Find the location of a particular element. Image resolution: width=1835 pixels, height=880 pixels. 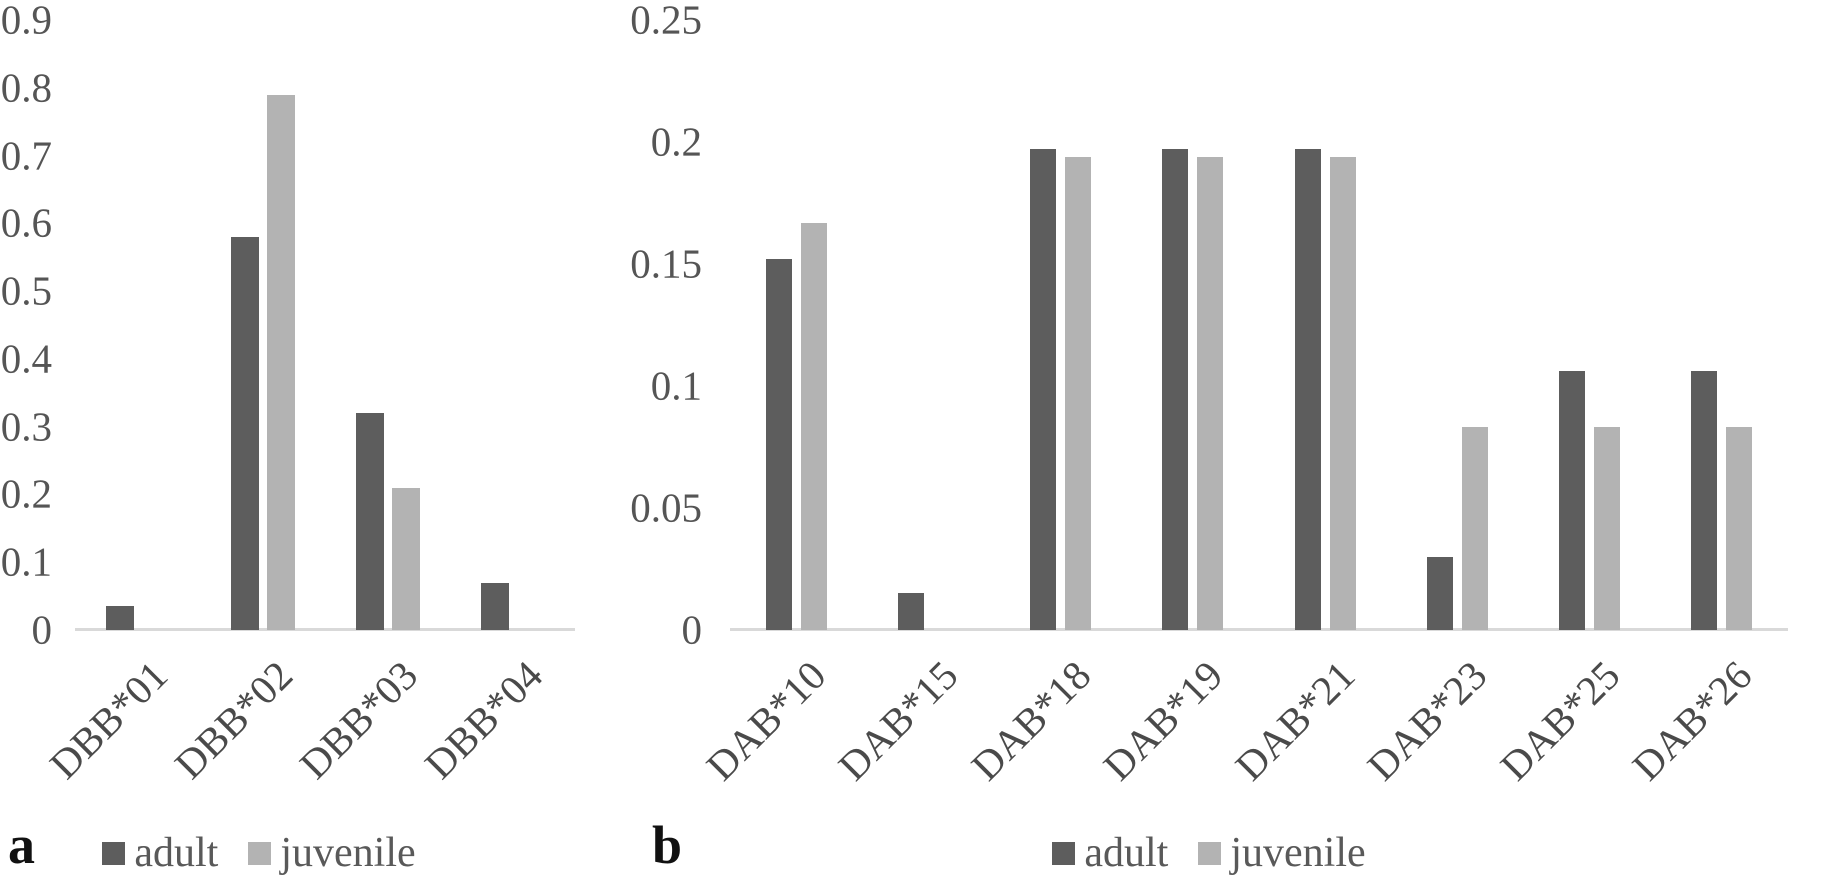

bar-juvenile-DBB*03 is located at coordinates (406, 559).